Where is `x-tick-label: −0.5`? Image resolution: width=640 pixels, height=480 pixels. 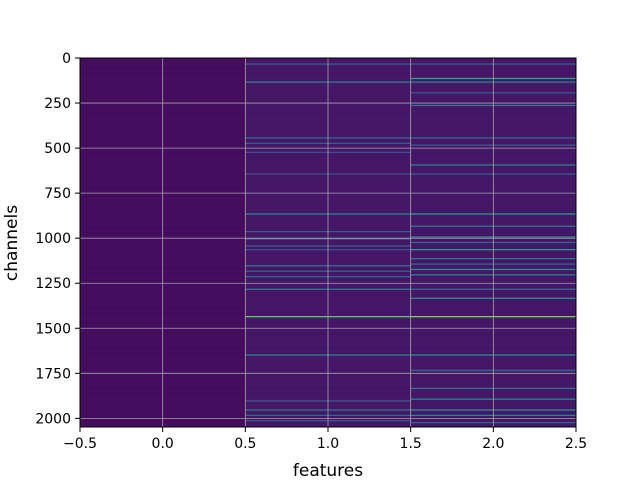 x-tick-label: −0.5 is located at coordinates (80, 444).